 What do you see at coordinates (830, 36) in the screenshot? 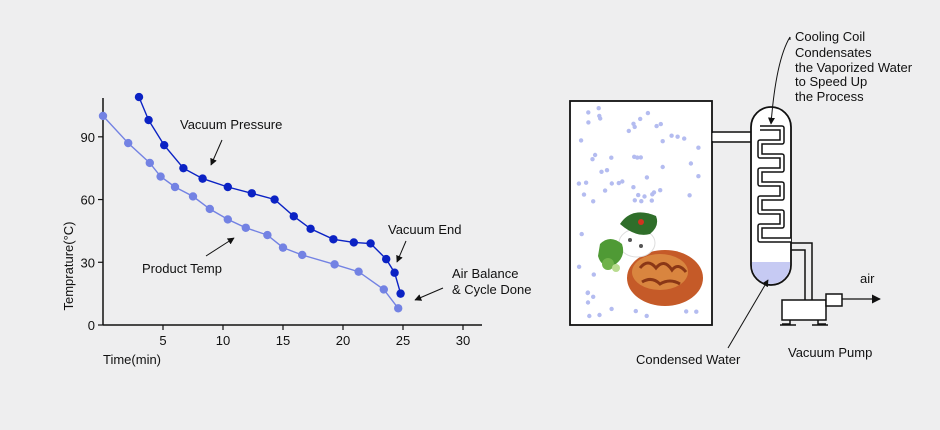
I see `coil-note-line: Cooling Coil` at bounding box center [830, 36].